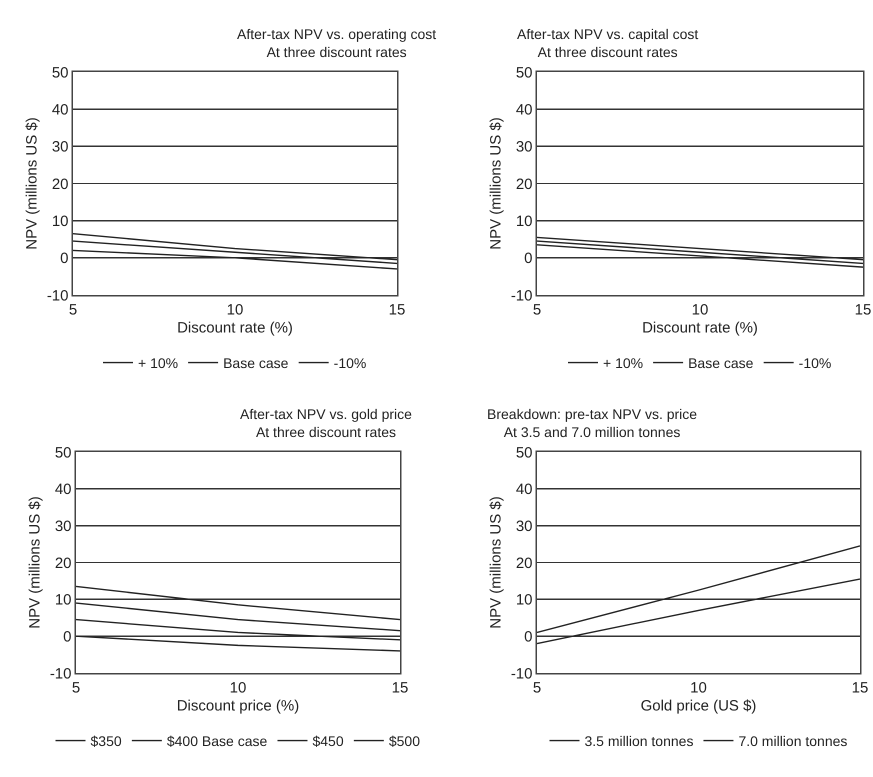 The width and height of the screenshot is (873, 777). What do you see at coordinates (336, 43) in the screenshot?
I see `chart-title: After-tax NPV vs. operating cost At three discount rates` at bounding box center [336, 43].